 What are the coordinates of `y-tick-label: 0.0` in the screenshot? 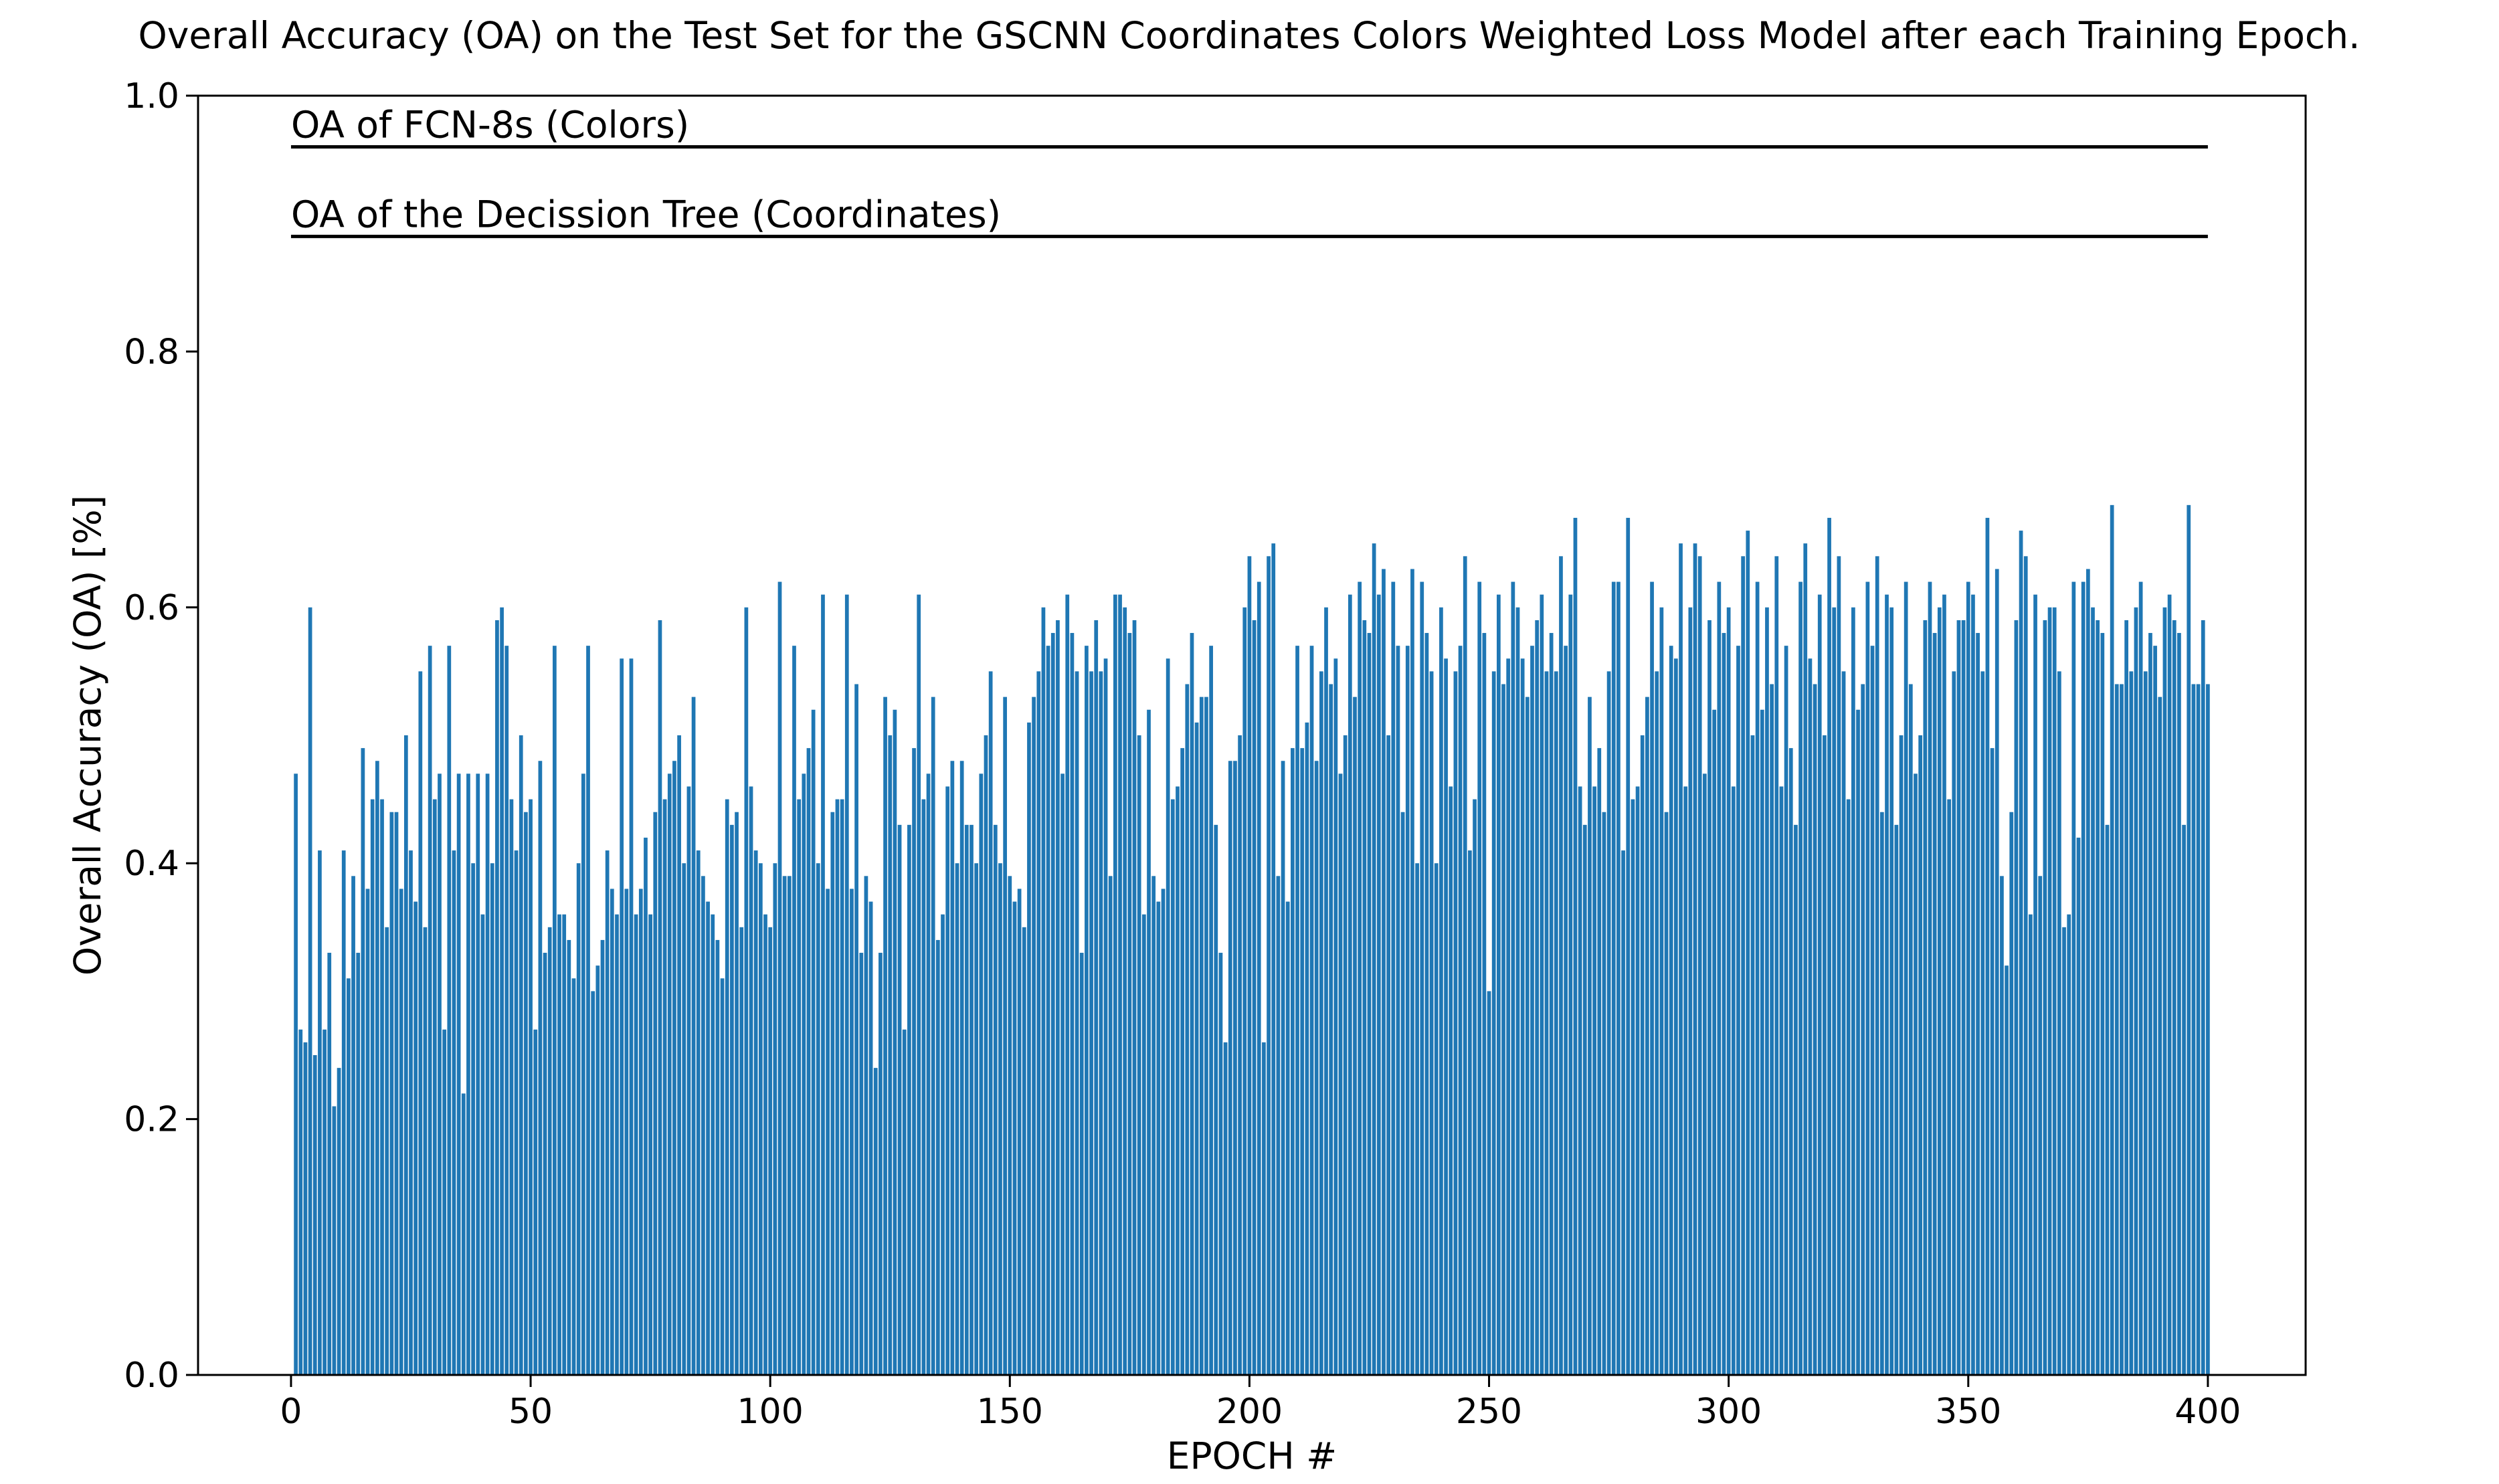 It's located at (152, 1376).